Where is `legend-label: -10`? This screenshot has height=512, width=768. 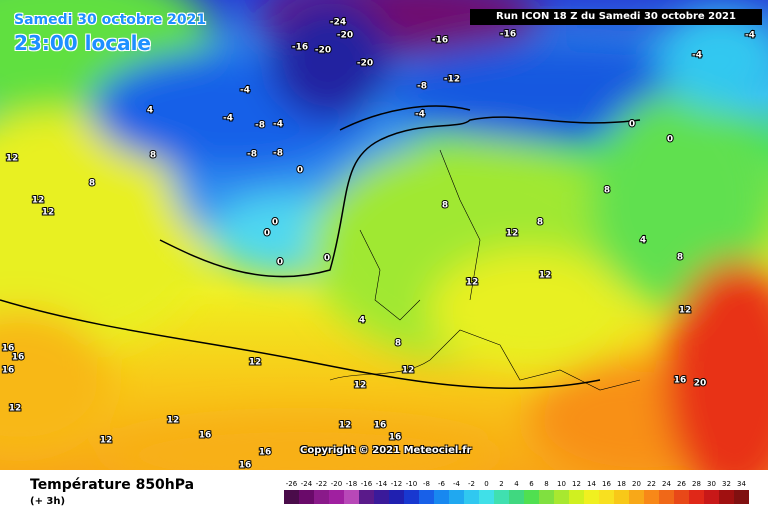
legend-label: -10 is located at coordinates (411, 484).